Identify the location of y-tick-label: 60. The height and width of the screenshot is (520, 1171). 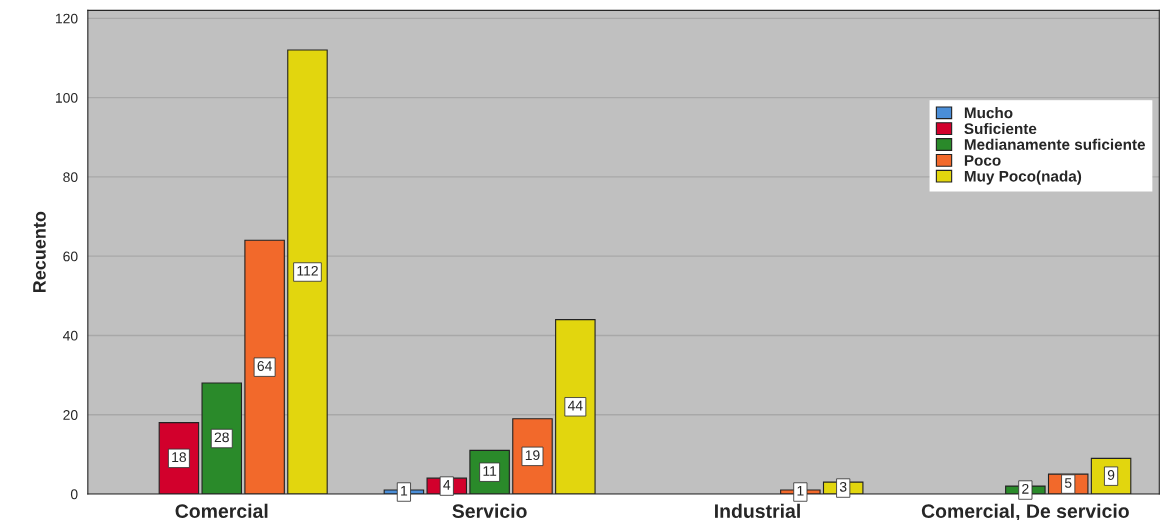
(70, 256).